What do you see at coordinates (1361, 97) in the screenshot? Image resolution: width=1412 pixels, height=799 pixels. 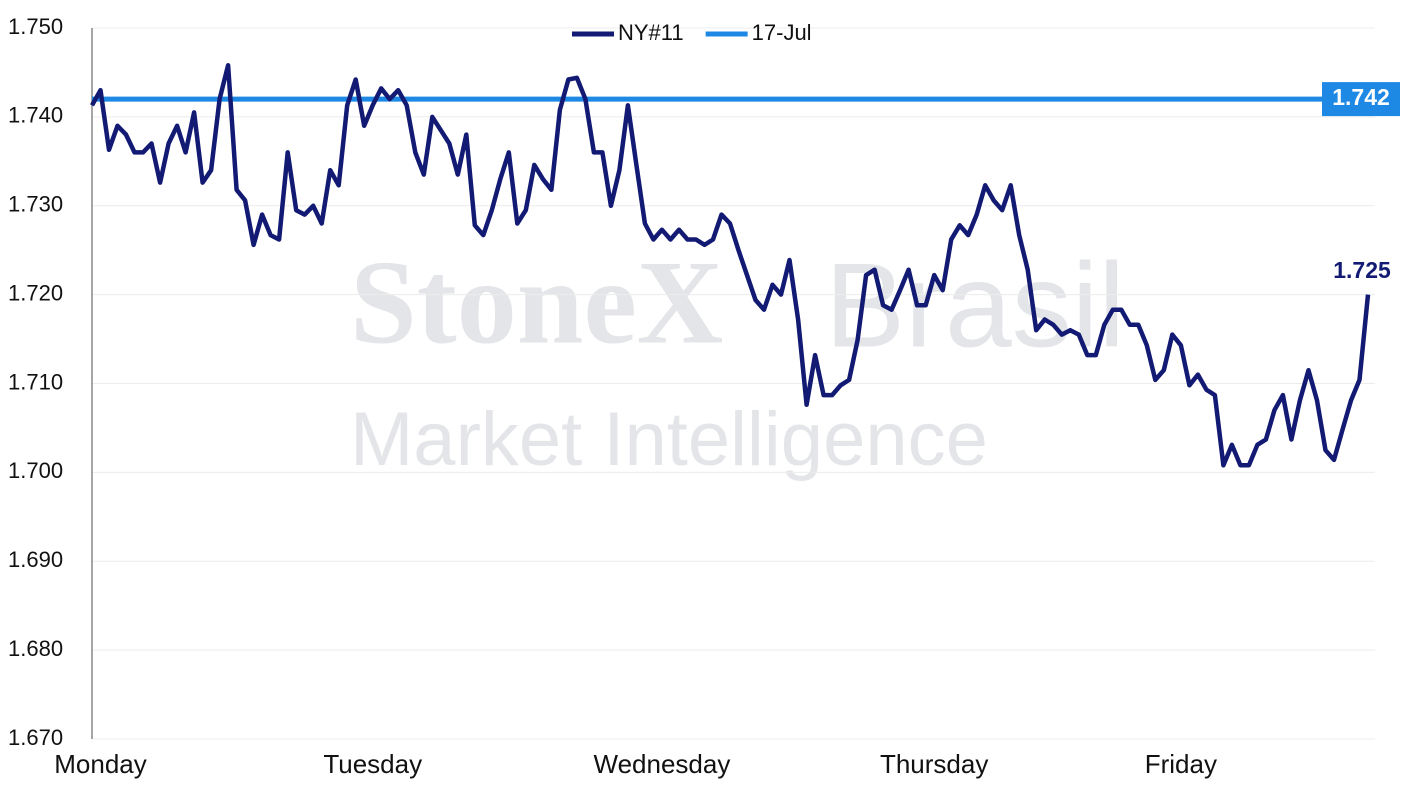 I see `reference-label: 1.742` at bounding box center [1361, 97].